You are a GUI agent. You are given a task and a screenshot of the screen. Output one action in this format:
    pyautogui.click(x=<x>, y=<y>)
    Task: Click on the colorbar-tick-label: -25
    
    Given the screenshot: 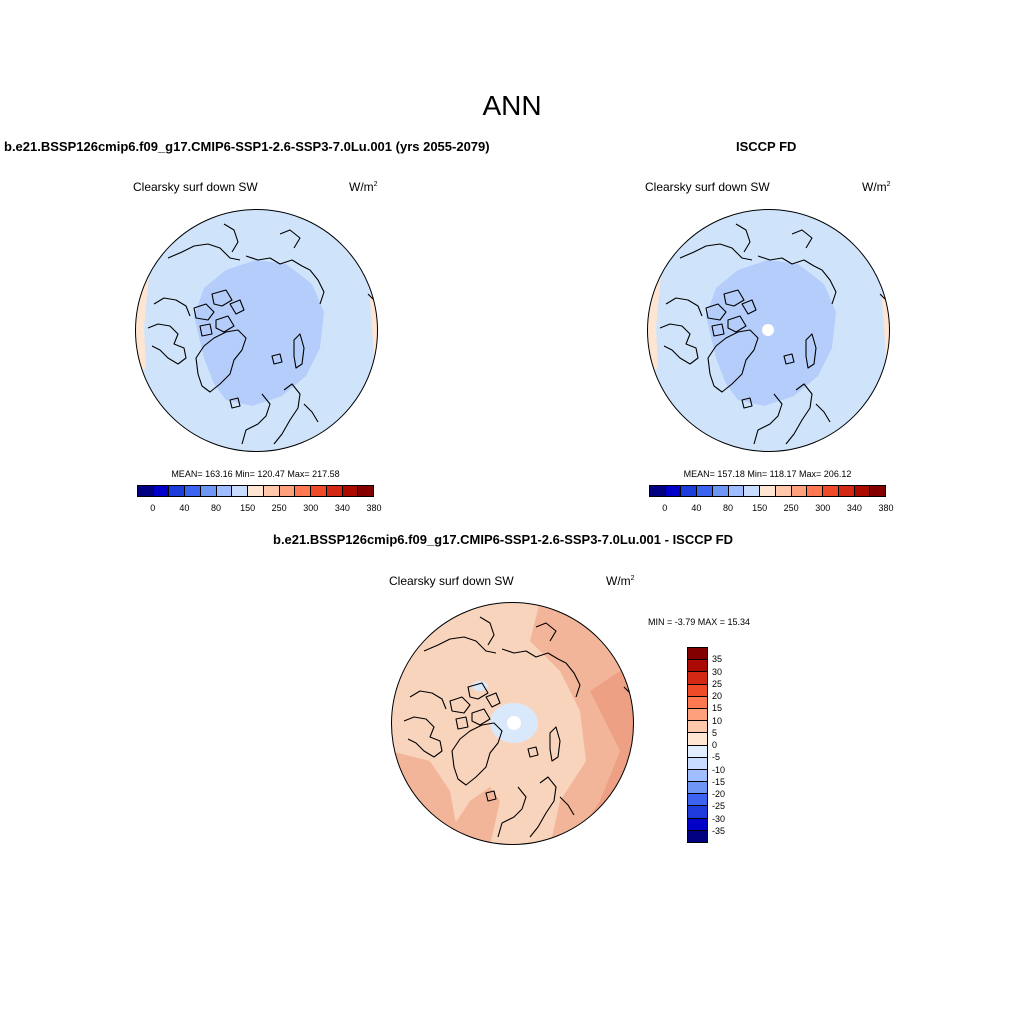 What is the action you would take?
    pyautogui.click(x=719, y=806)
    